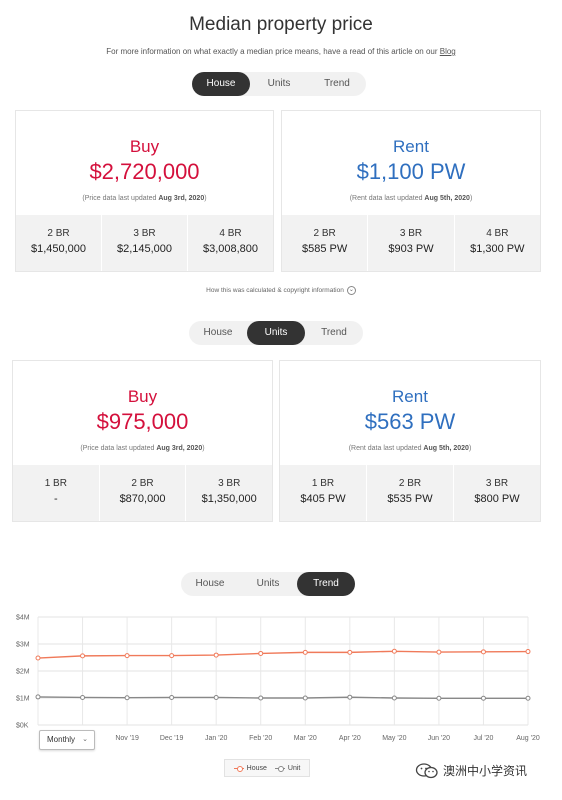 This screenshot has height=800, width=562. Describe the element at coordinates (411, 146) in the screenshot. I see `rent-label: Rent` at that location.